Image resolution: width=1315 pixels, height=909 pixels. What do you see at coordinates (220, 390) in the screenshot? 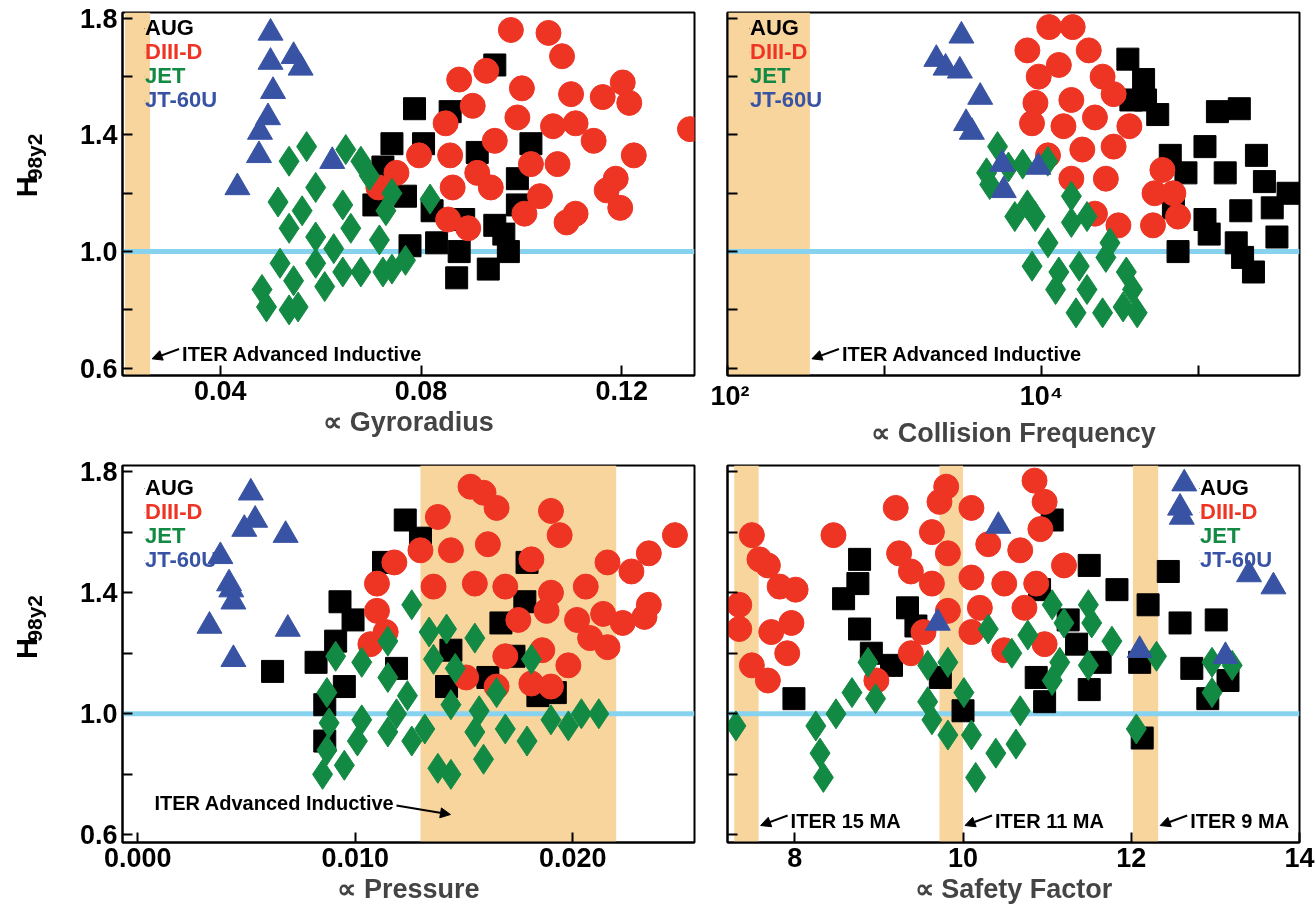
I see `x-tick-label: 0.04` at bounding box center [220, 390].